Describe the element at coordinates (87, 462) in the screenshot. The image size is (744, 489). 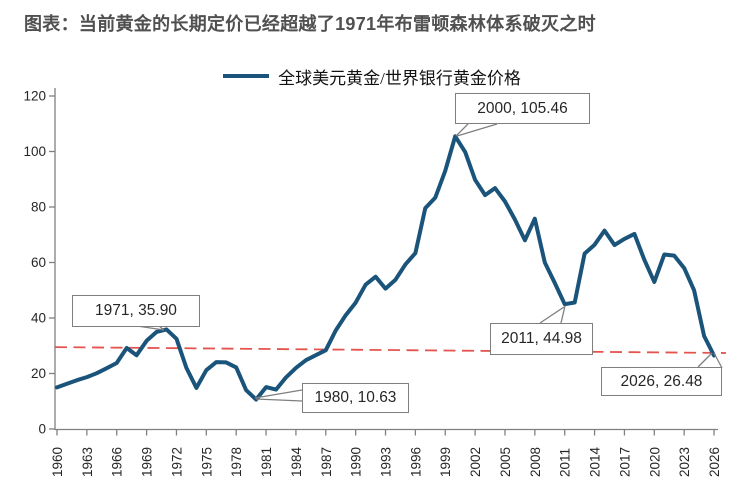
I see `x-tick-label: 1963` at that location.